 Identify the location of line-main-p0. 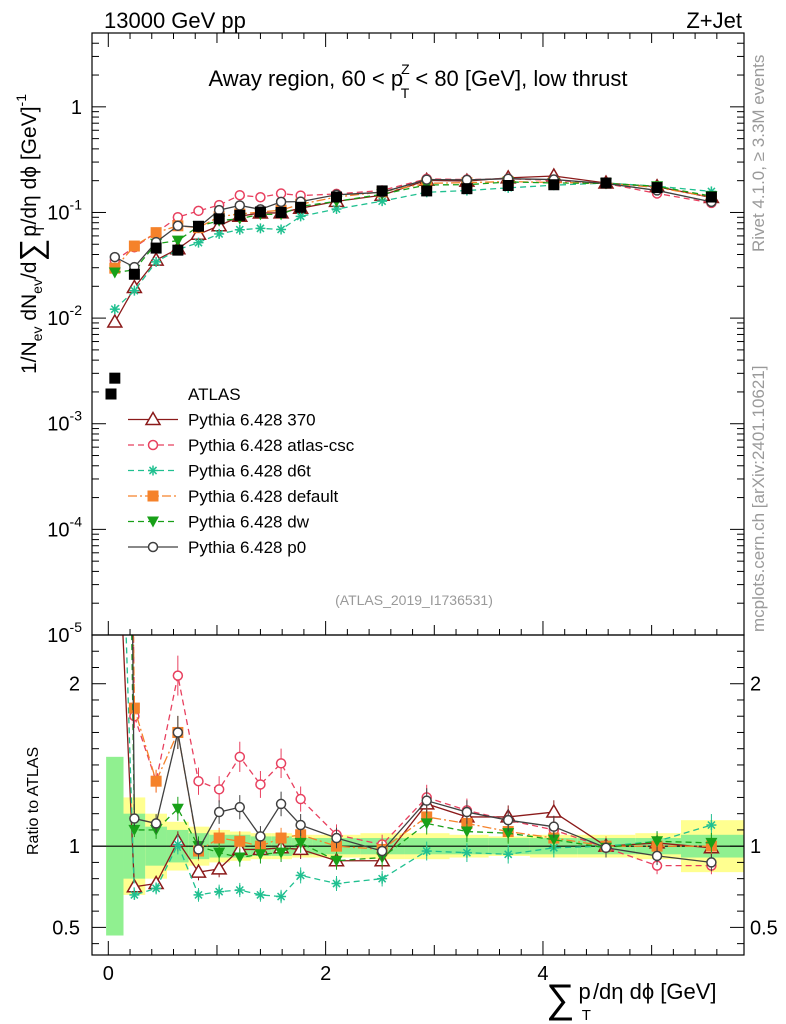
(413, 223).